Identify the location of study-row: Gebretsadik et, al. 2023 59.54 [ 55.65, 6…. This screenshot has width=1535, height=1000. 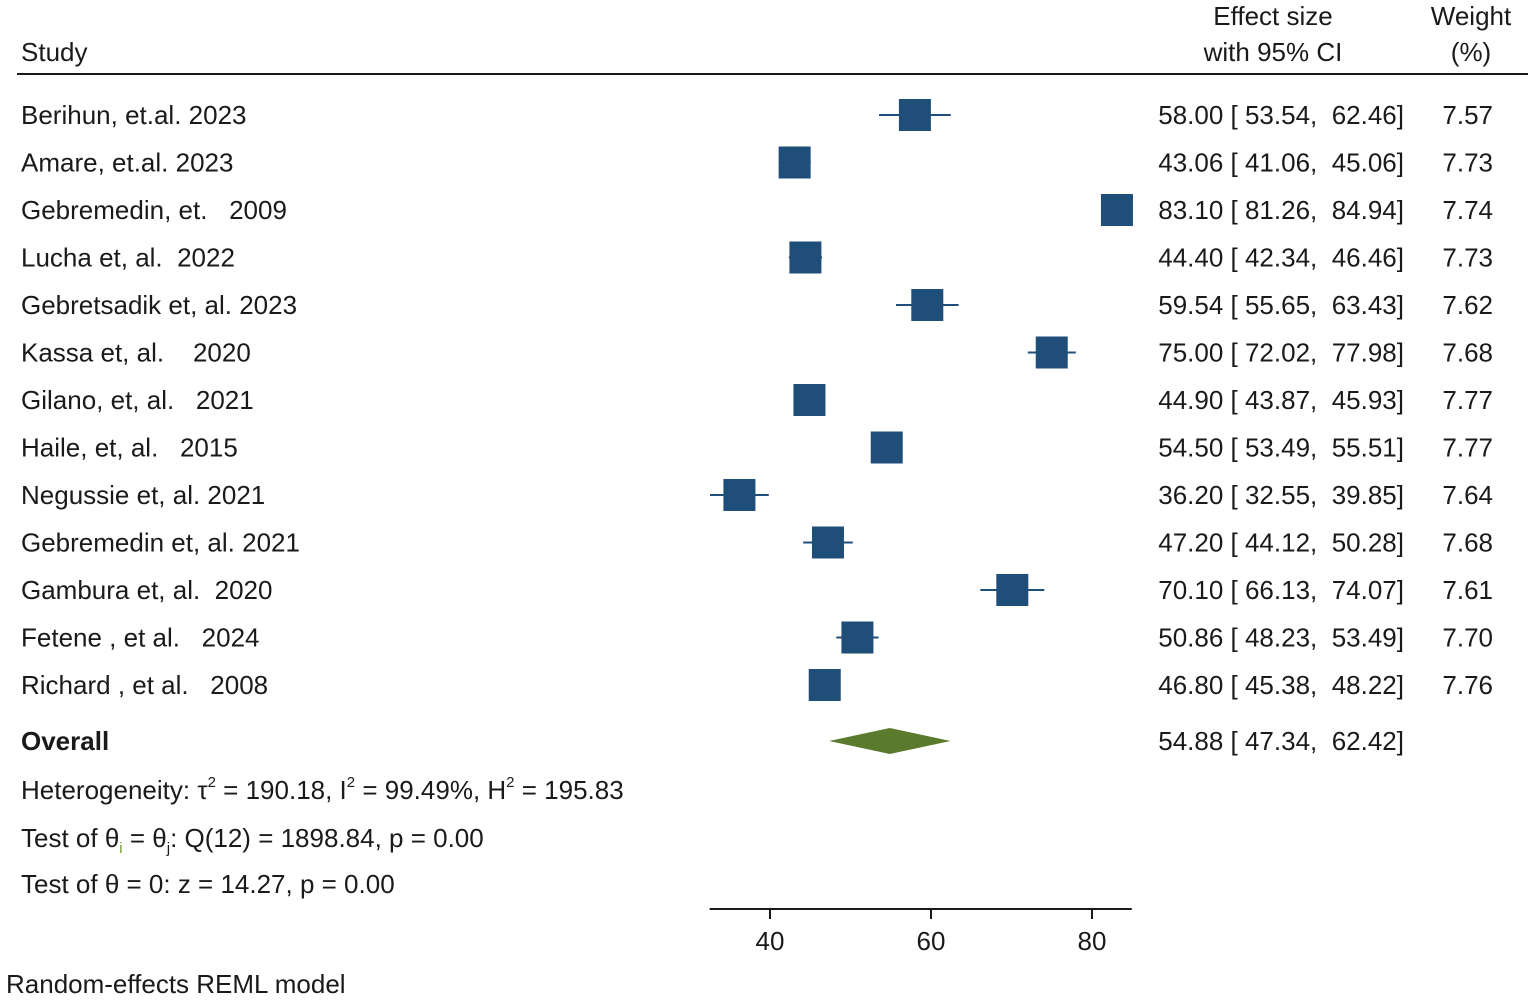
(757, 305).